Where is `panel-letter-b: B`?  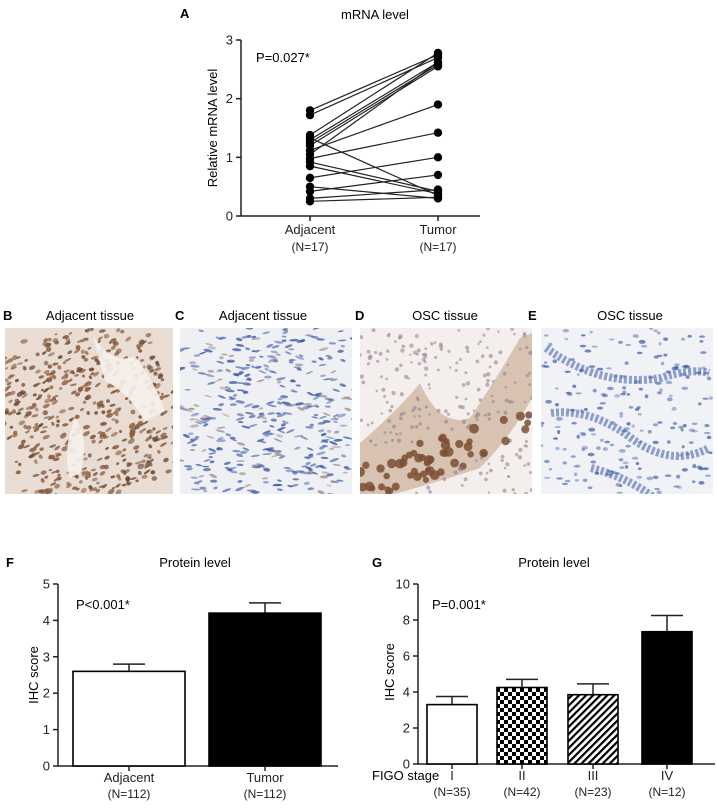
panel-letter-b: B is located at coordinates (7, 315).